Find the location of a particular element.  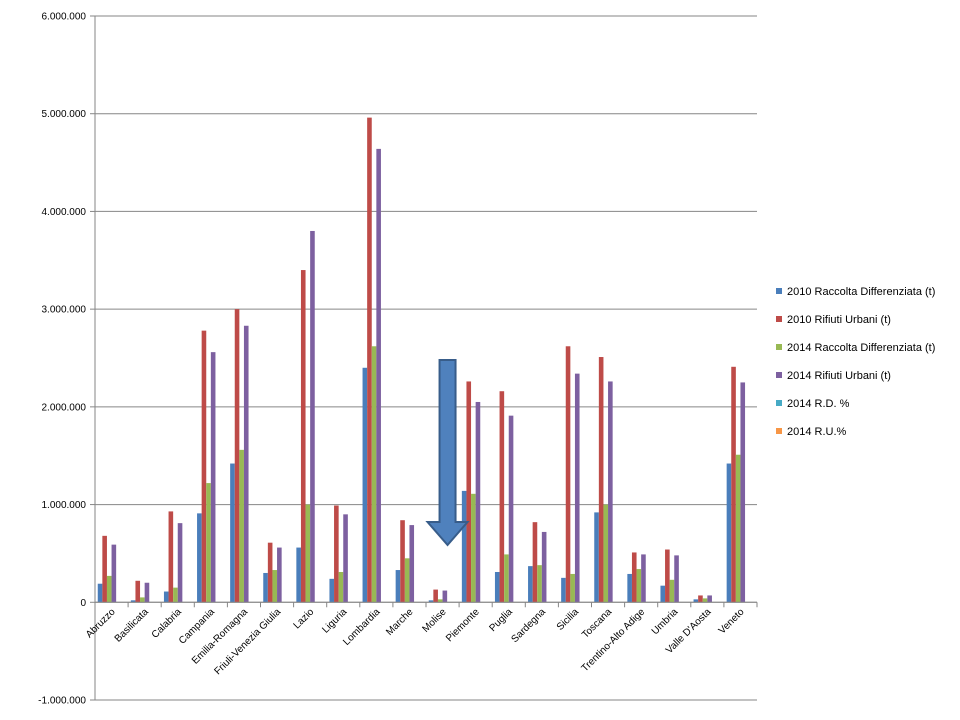

x-tick-label: Trentino-Alto Adige is located at coordinates (614, 640).